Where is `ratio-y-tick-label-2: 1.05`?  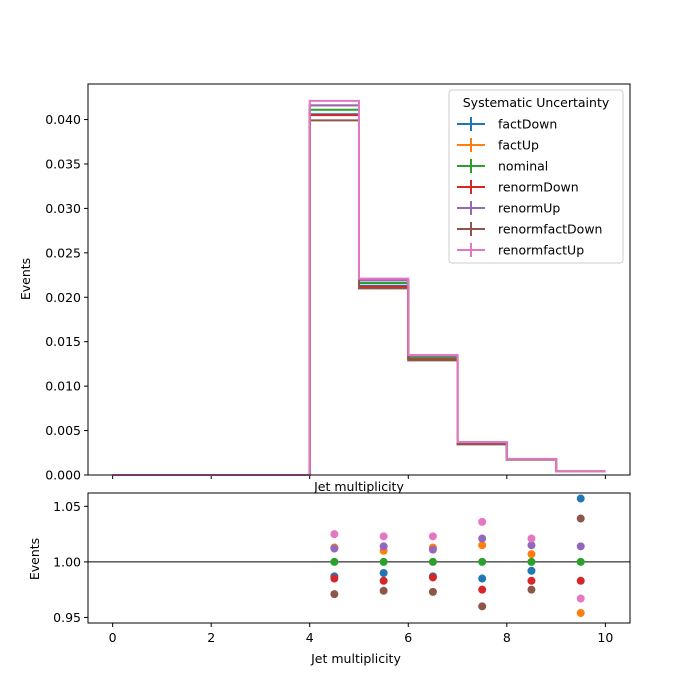 ratio-y-tick-label-2: 1.05 is located at coordinates (67, 506).